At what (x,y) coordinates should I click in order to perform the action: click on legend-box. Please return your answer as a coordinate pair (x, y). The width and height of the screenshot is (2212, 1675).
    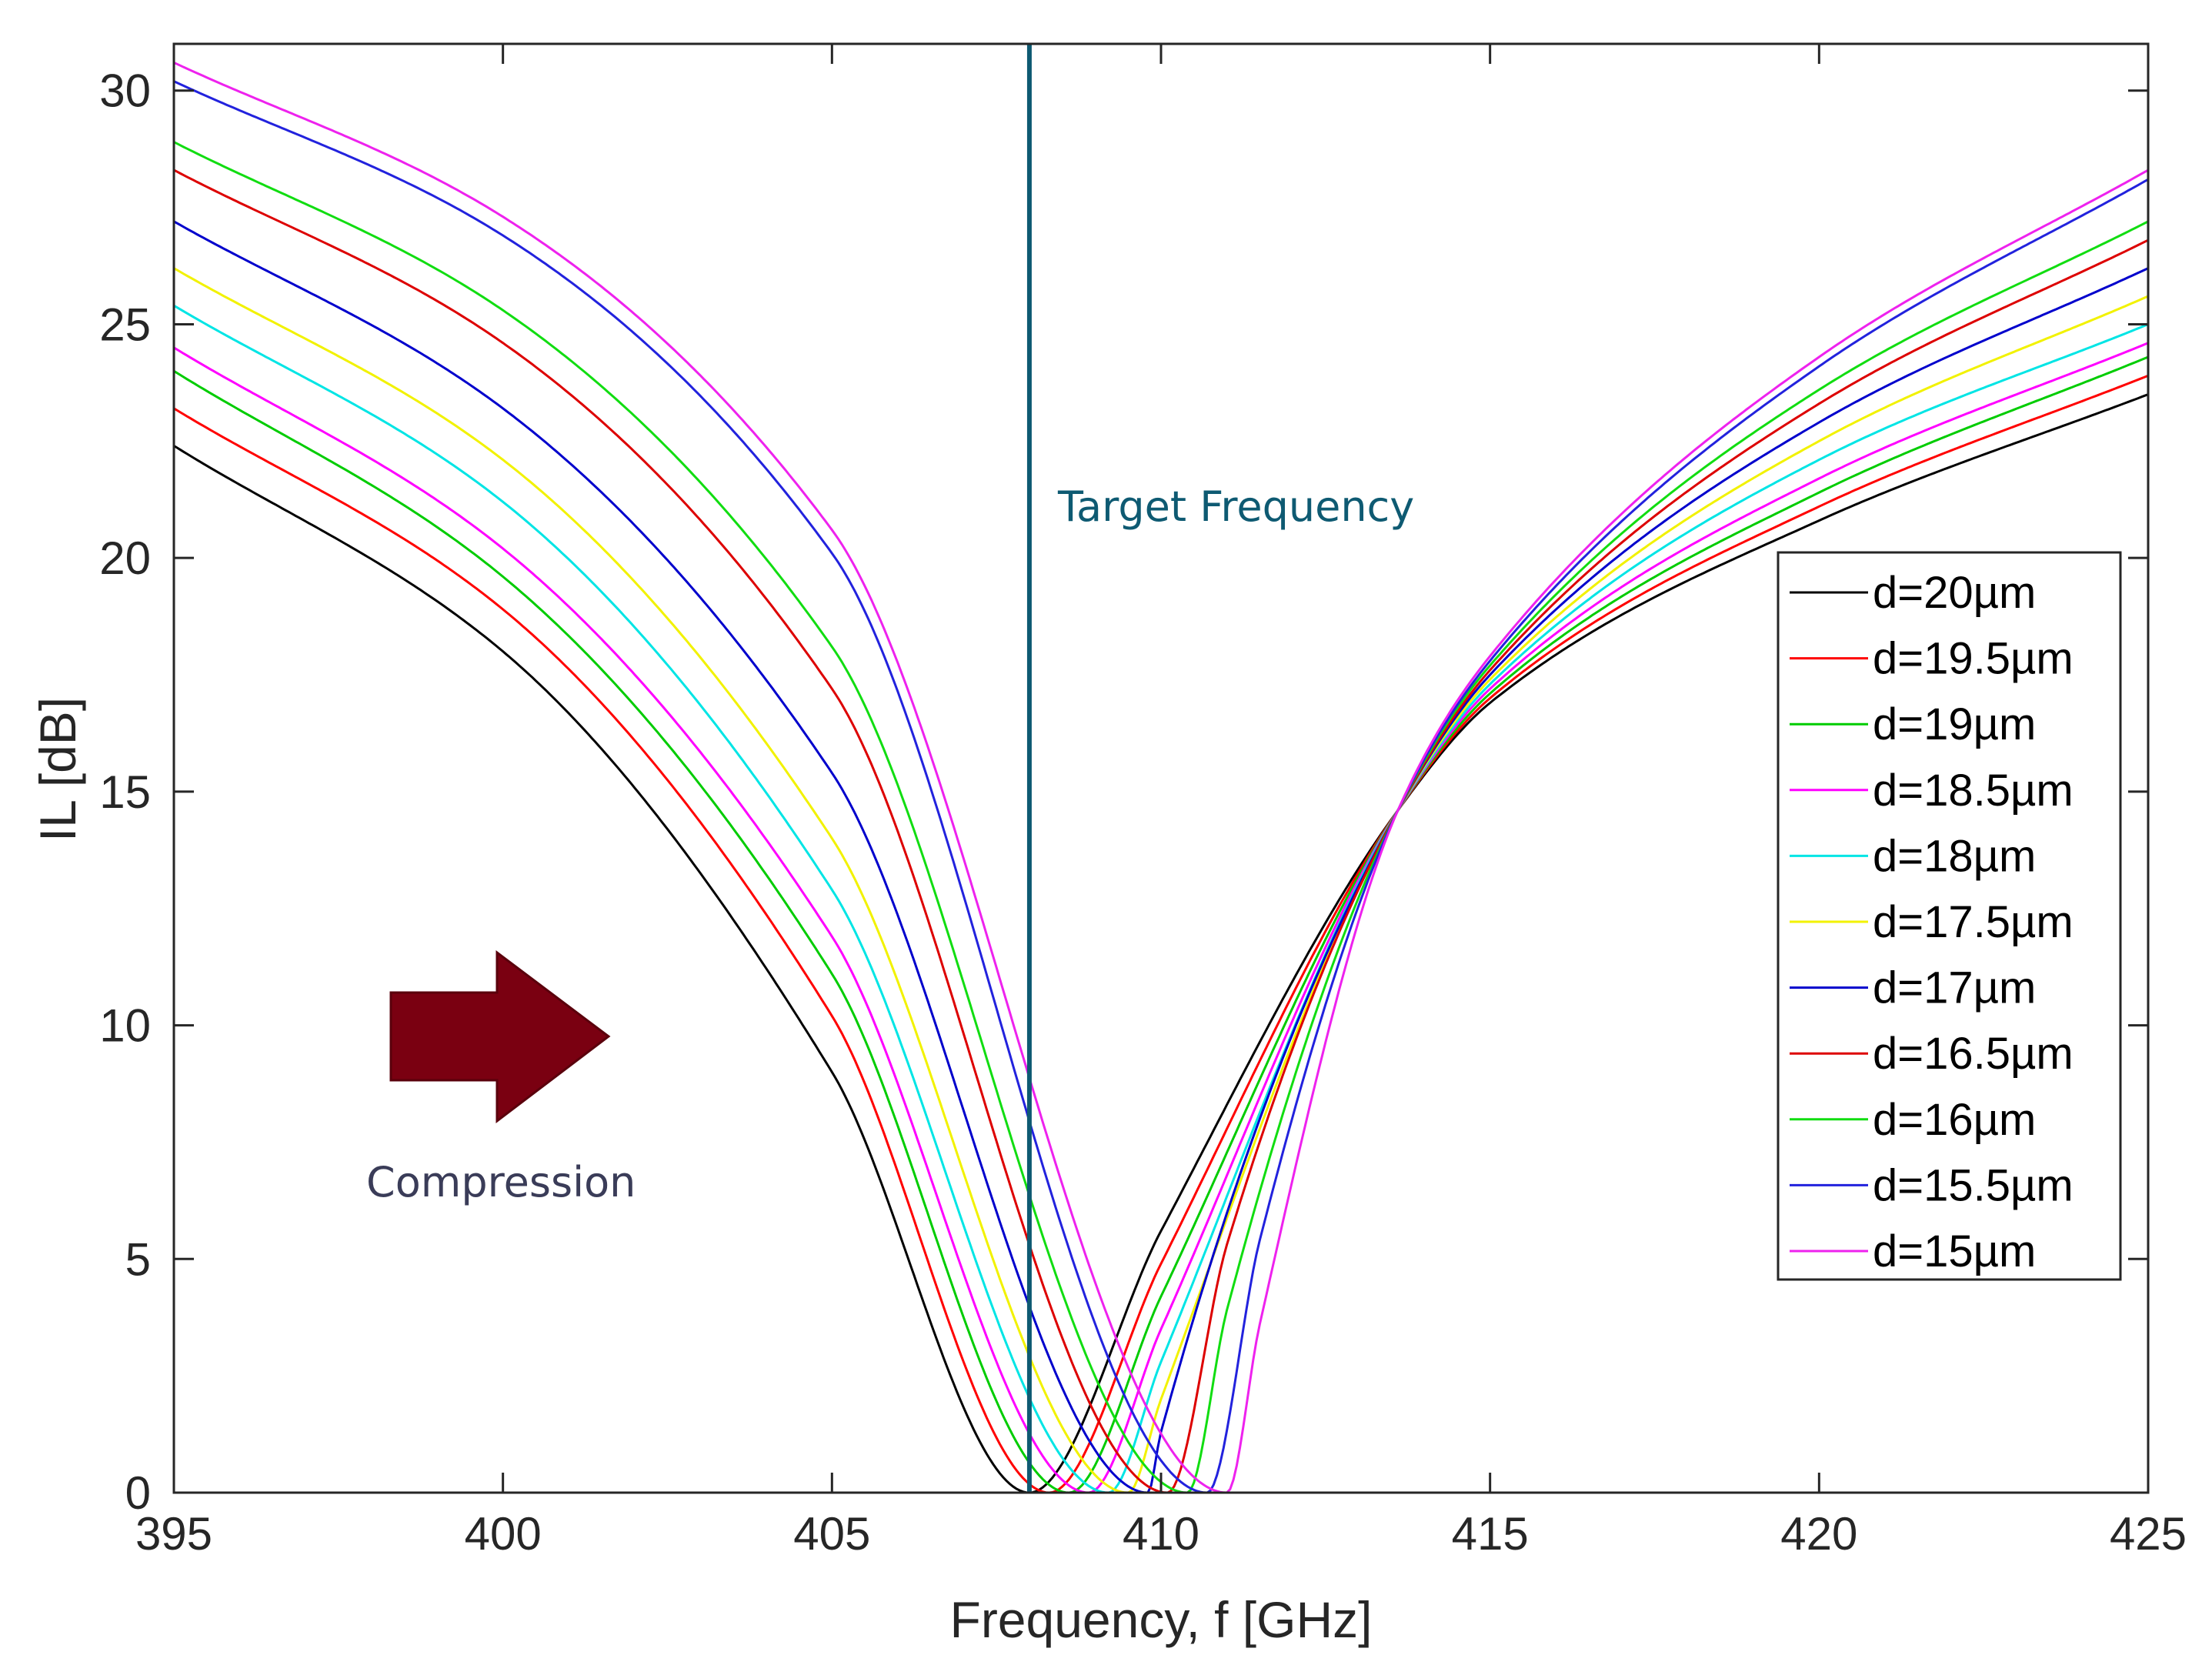
    Looking at the image, I should click on (1949, 916).